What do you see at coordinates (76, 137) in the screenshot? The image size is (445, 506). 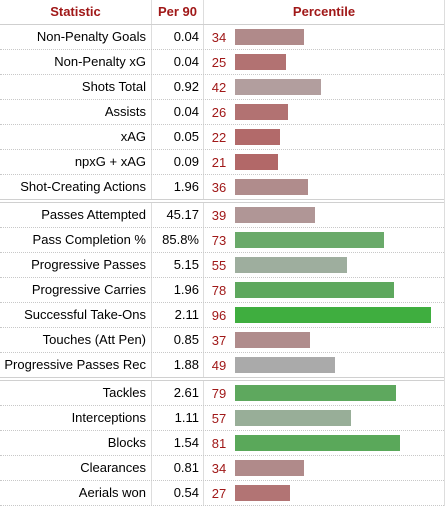 I see `statistic-label: xAG` at bounding box center [76, 137].